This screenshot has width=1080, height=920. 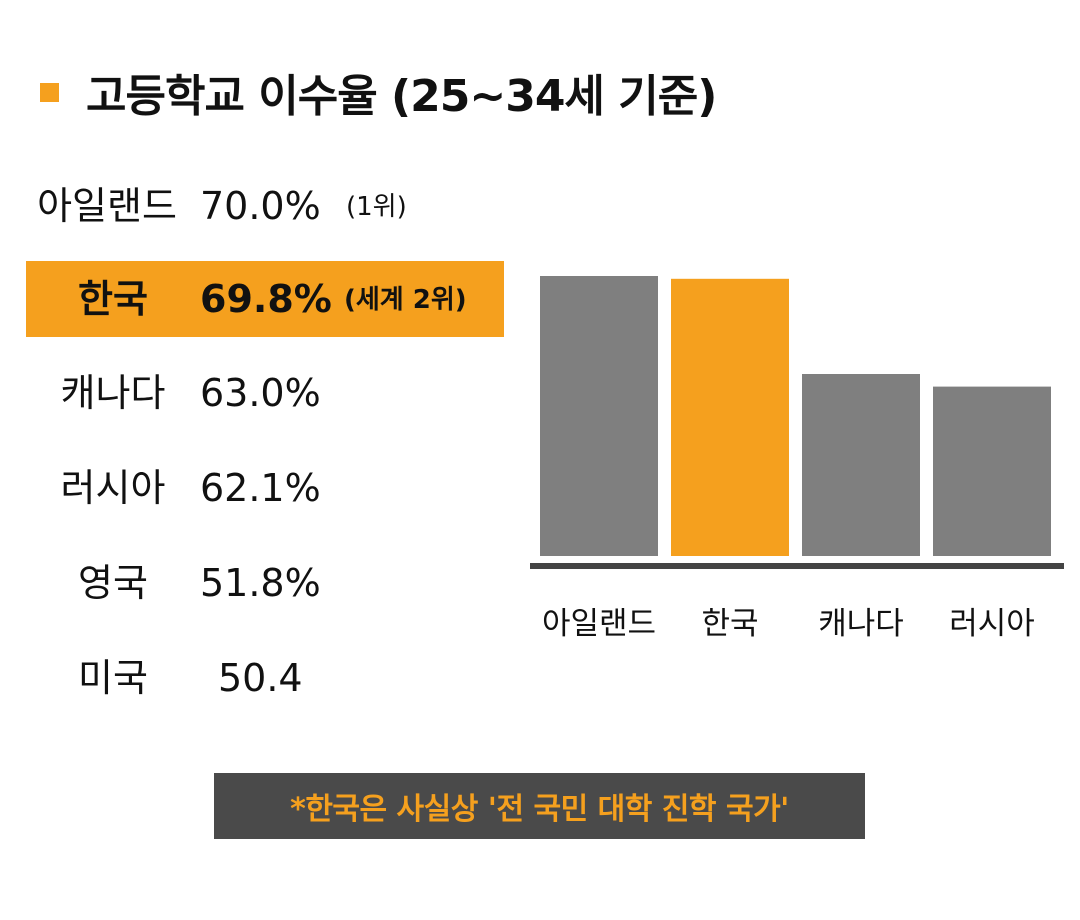 I want to click on footer-banner: *한국은 사실상 '전 국민 대학 진학 국가', so click(x=539, y=806).